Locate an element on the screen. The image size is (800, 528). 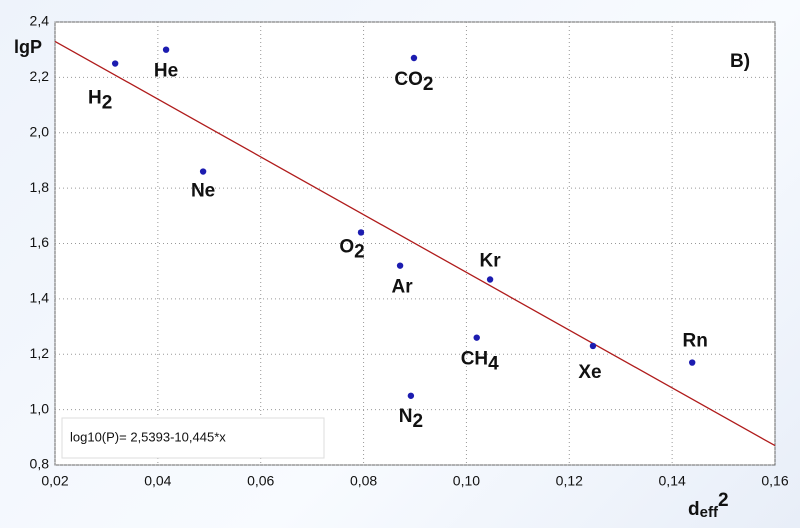
point-label: He is located at coordinates (166, 71).